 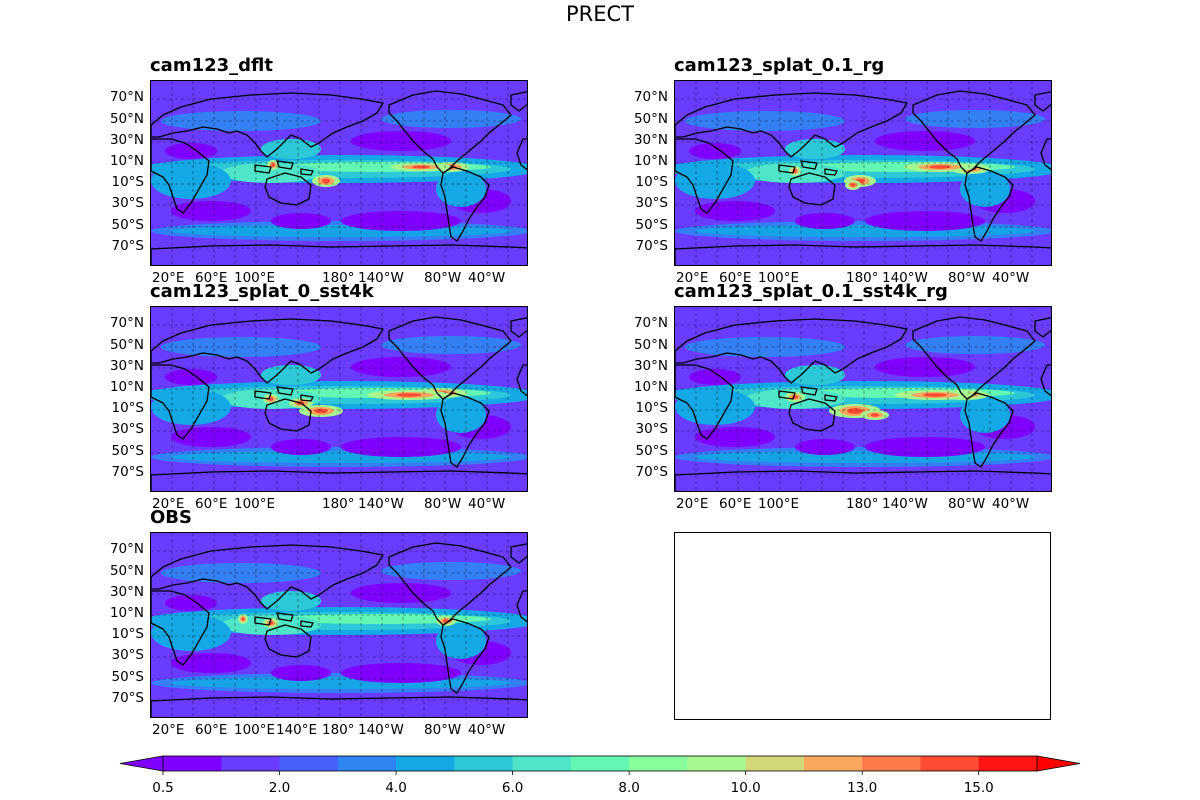 What do you see at coordinates (211, 65) in the screenshot?
I see `panel-title-cam123-dflt: cam123_dflt` at bounding box center [211, 65].